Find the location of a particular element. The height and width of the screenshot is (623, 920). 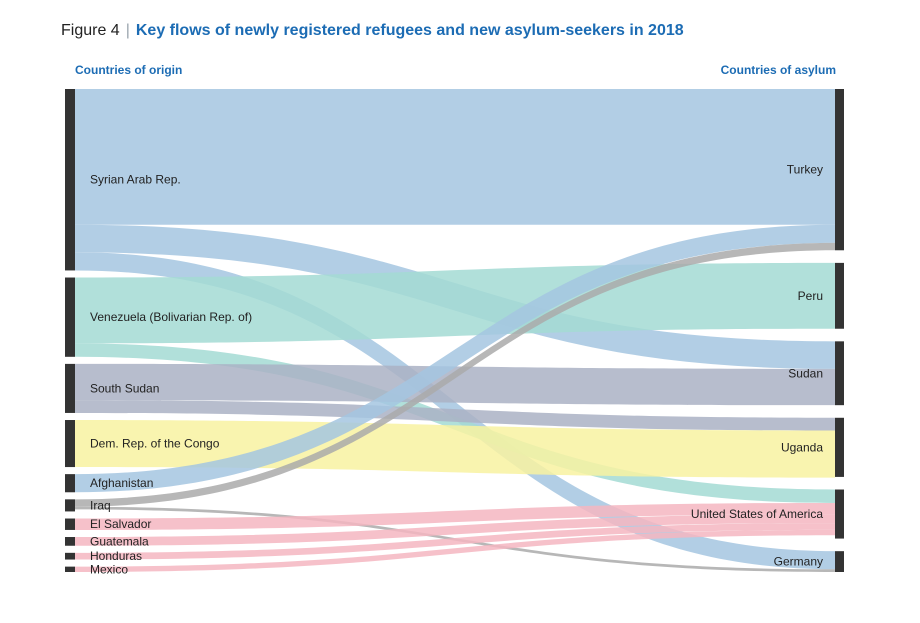

source-node-south-sudan is located at coordinates (70, 388).